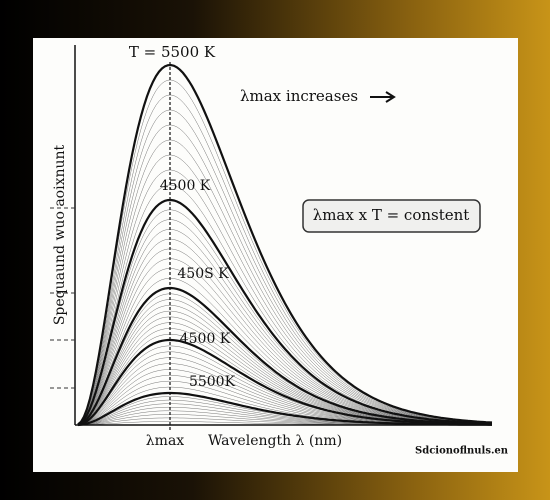 This screenshot has height=500, width=550. Describe the element at coordinates (203, 274) in the screenshot. I see `curve-label: 450S K` at that location.